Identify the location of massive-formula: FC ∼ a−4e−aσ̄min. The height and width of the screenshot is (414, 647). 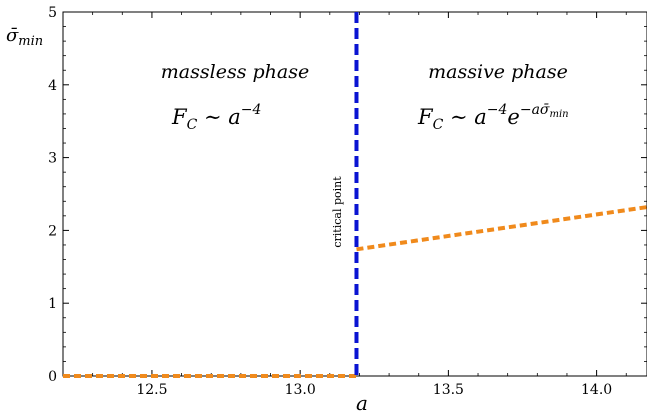
(493, 117).